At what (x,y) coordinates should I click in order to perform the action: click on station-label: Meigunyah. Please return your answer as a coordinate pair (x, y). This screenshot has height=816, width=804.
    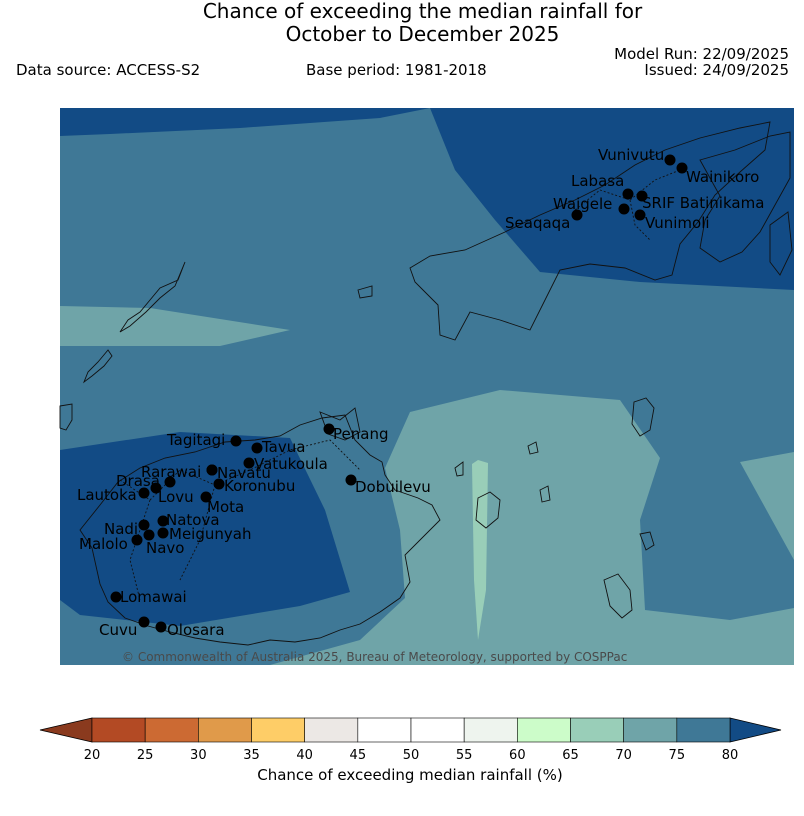
    Looking at the image, I should click on (210, 534).